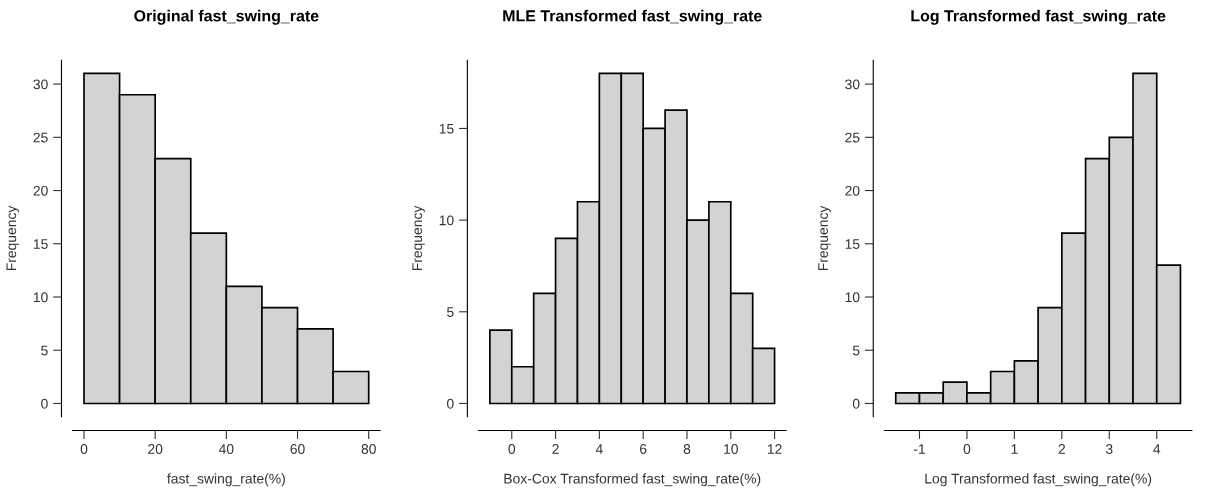  Describe the element at coordinates (774, 449) in the screenshot. I see `x-tick-label: 12` at that location.